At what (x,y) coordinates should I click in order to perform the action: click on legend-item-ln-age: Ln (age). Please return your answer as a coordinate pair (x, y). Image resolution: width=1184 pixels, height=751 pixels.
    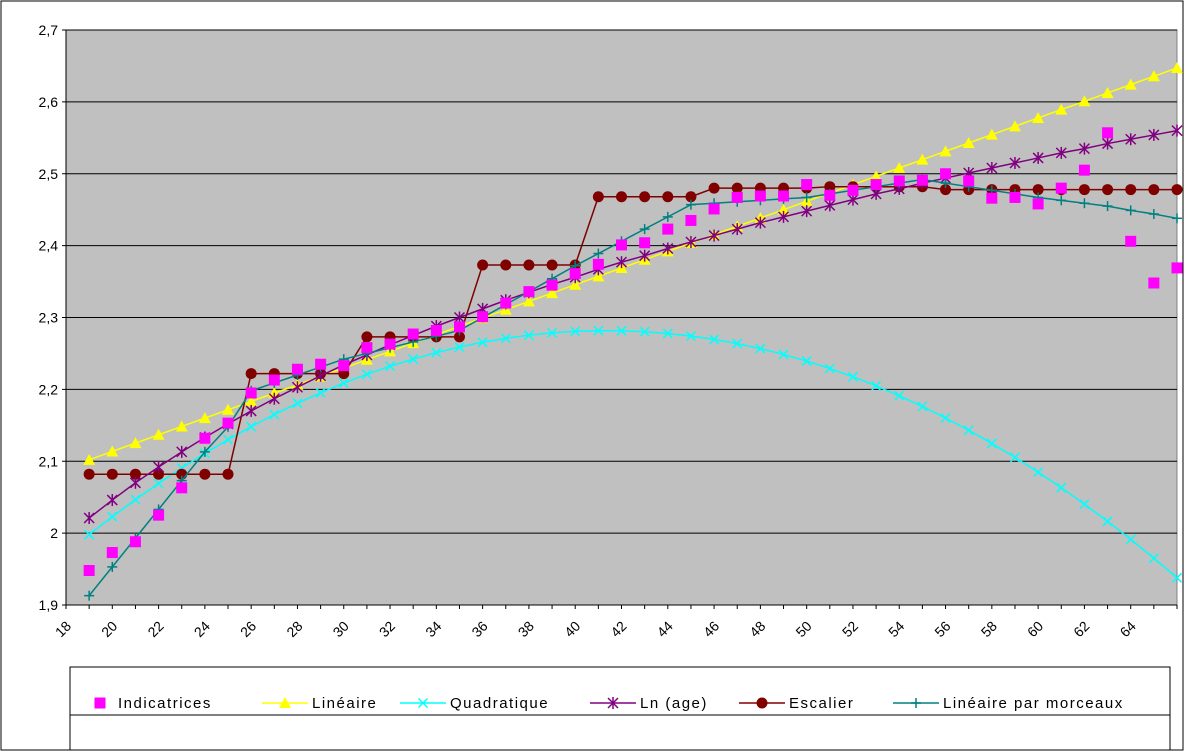
    Looking at the image, I should click on (648, 703).